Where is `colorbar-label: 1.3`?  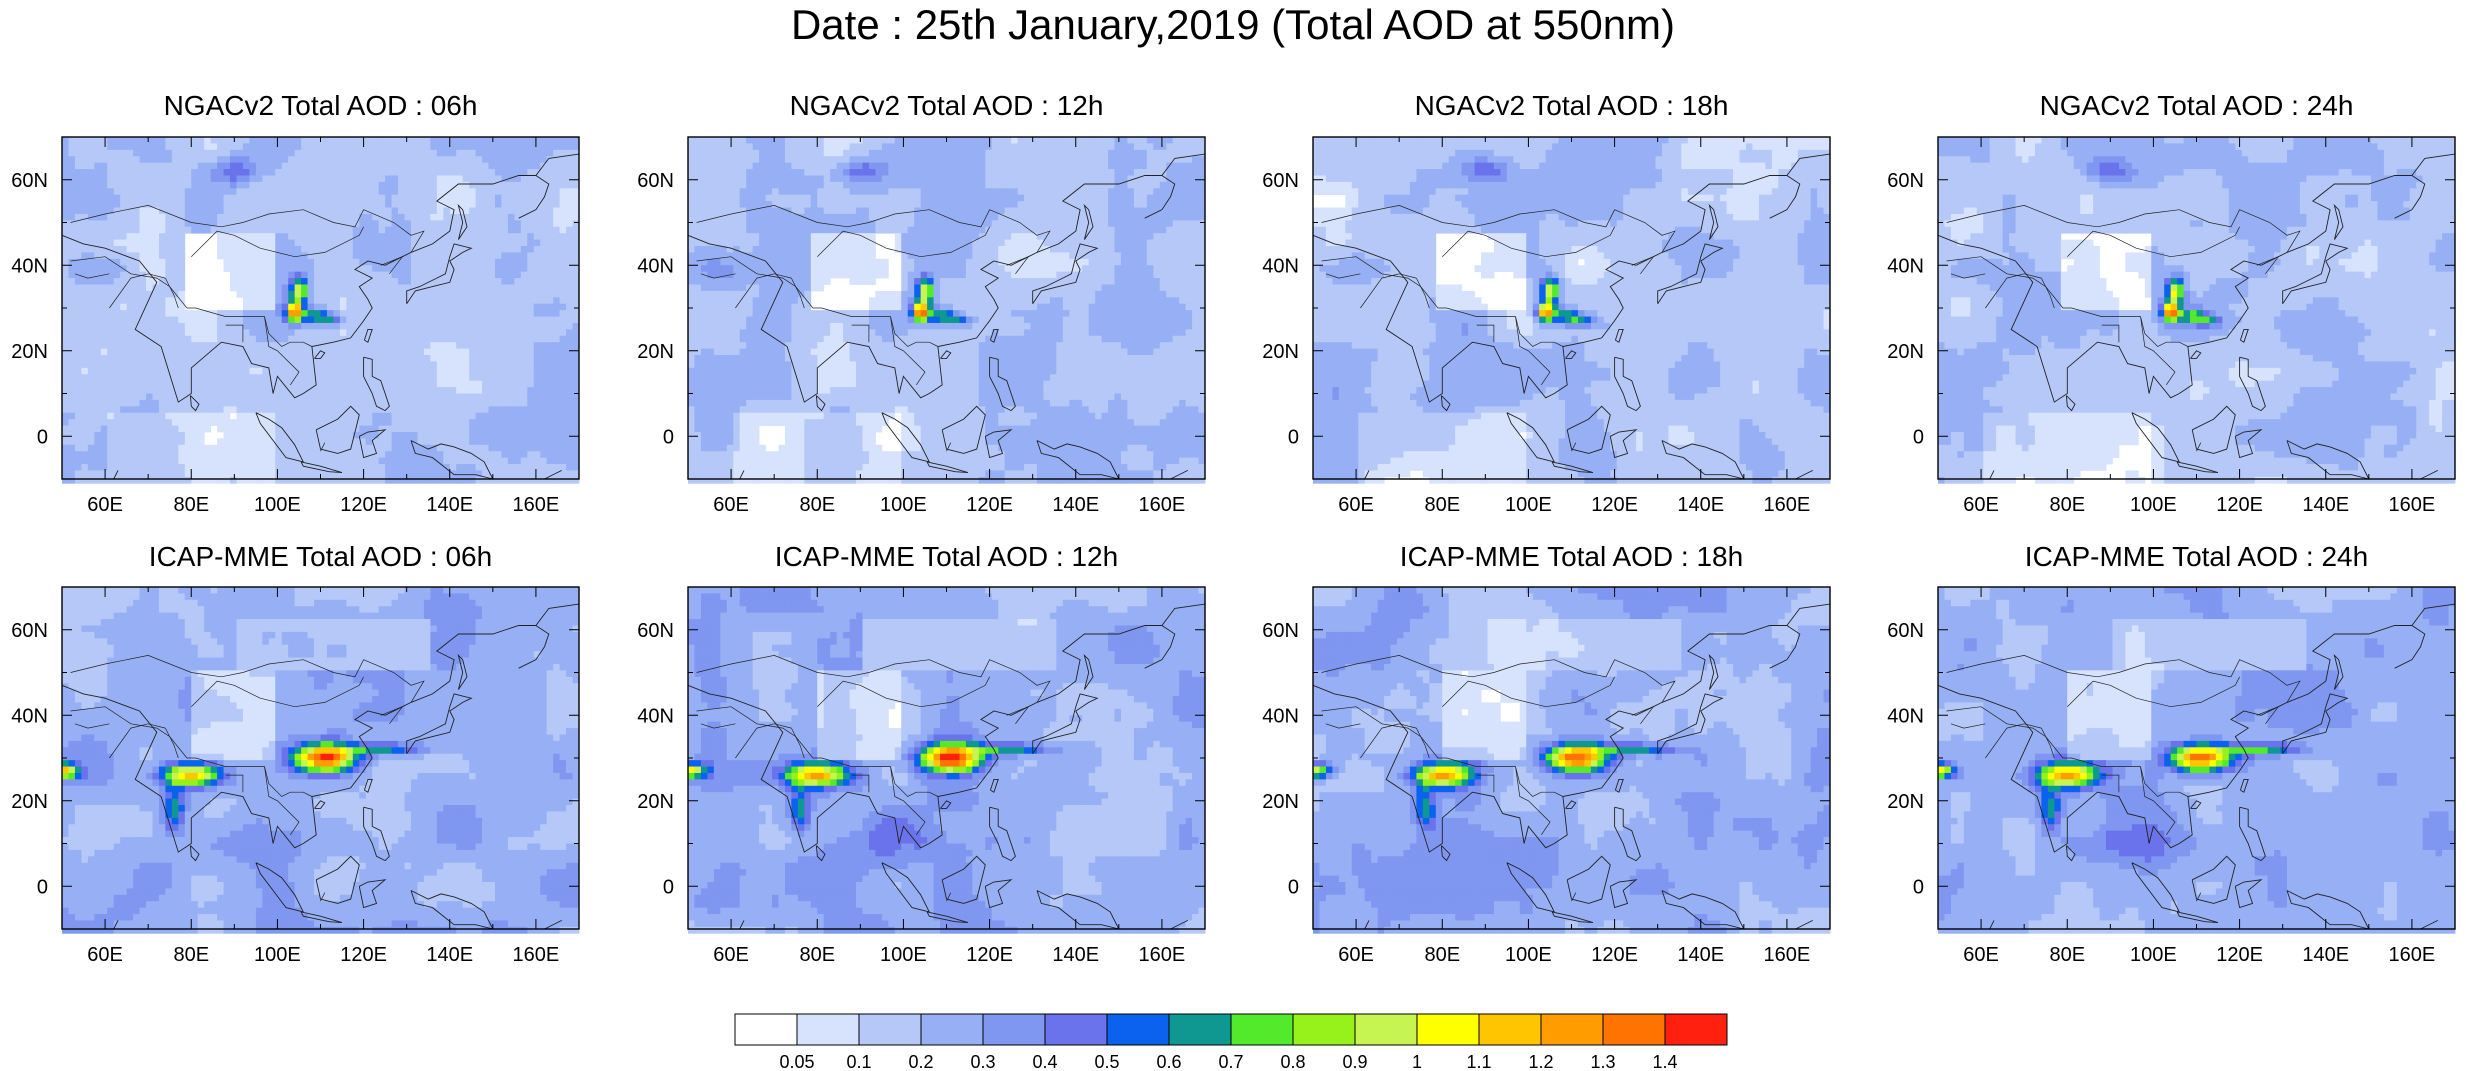
colorbar-label: 1.3 is located at coordinates (1602, 1061).